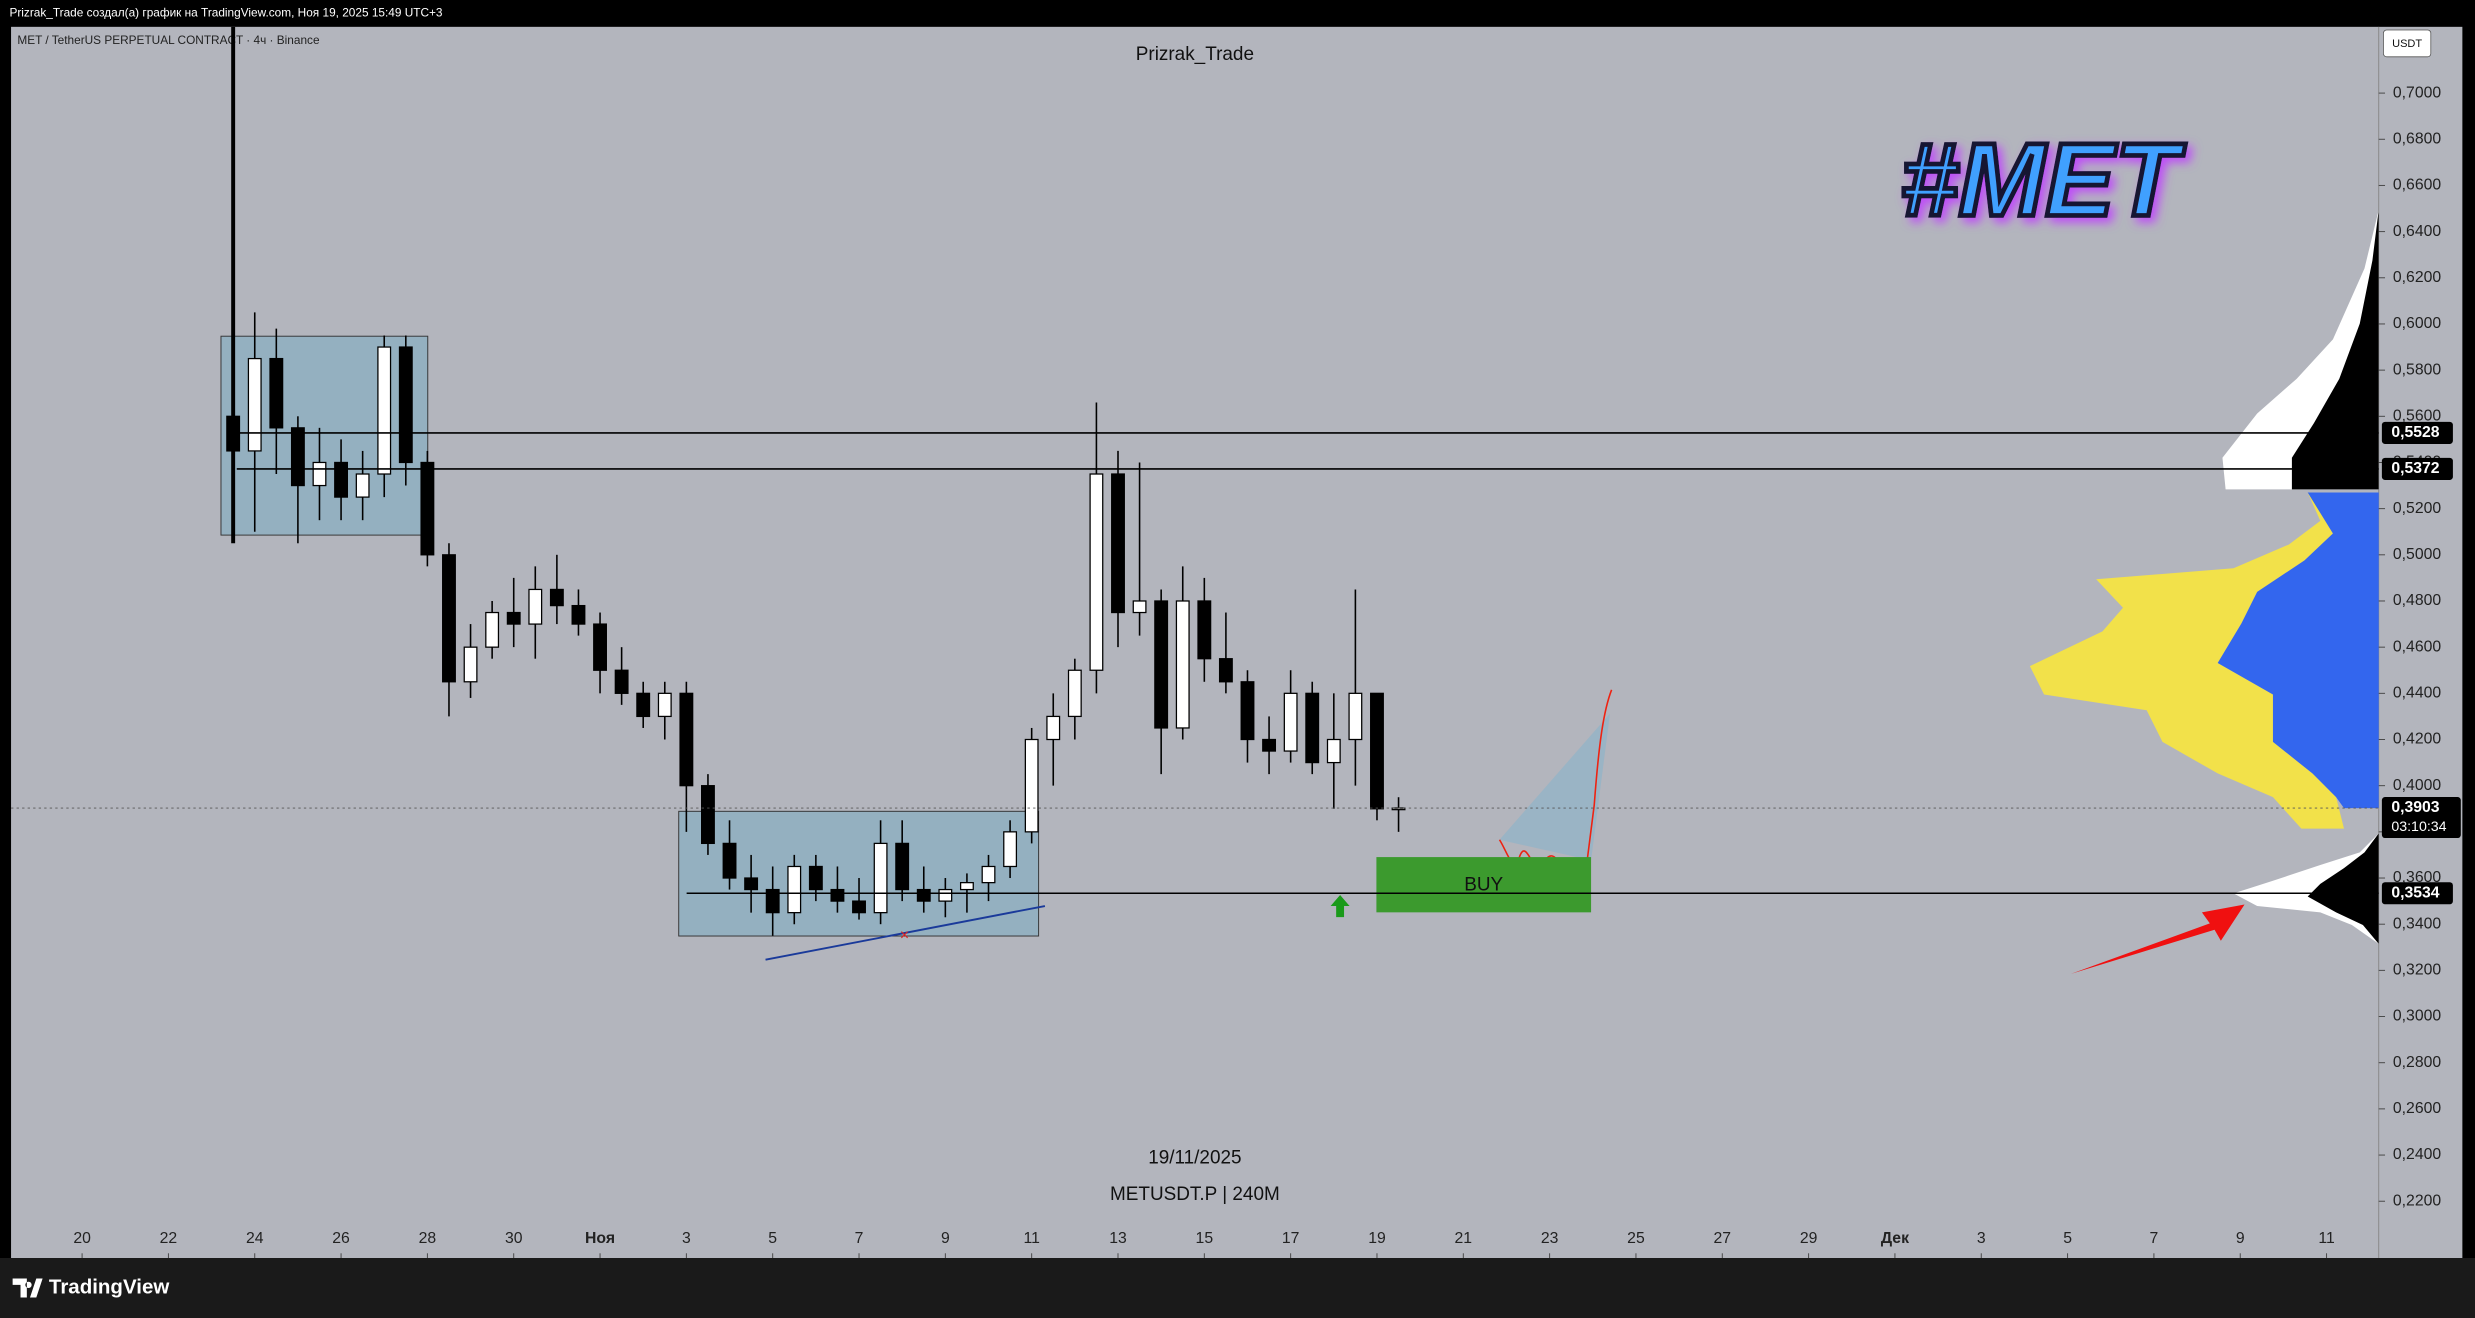 This screenshot has width=2475, height=1318. Describe the element at coordinates (1194, 1158) in the screenshot. I see `date-caption: 19/11/2025` at that location.